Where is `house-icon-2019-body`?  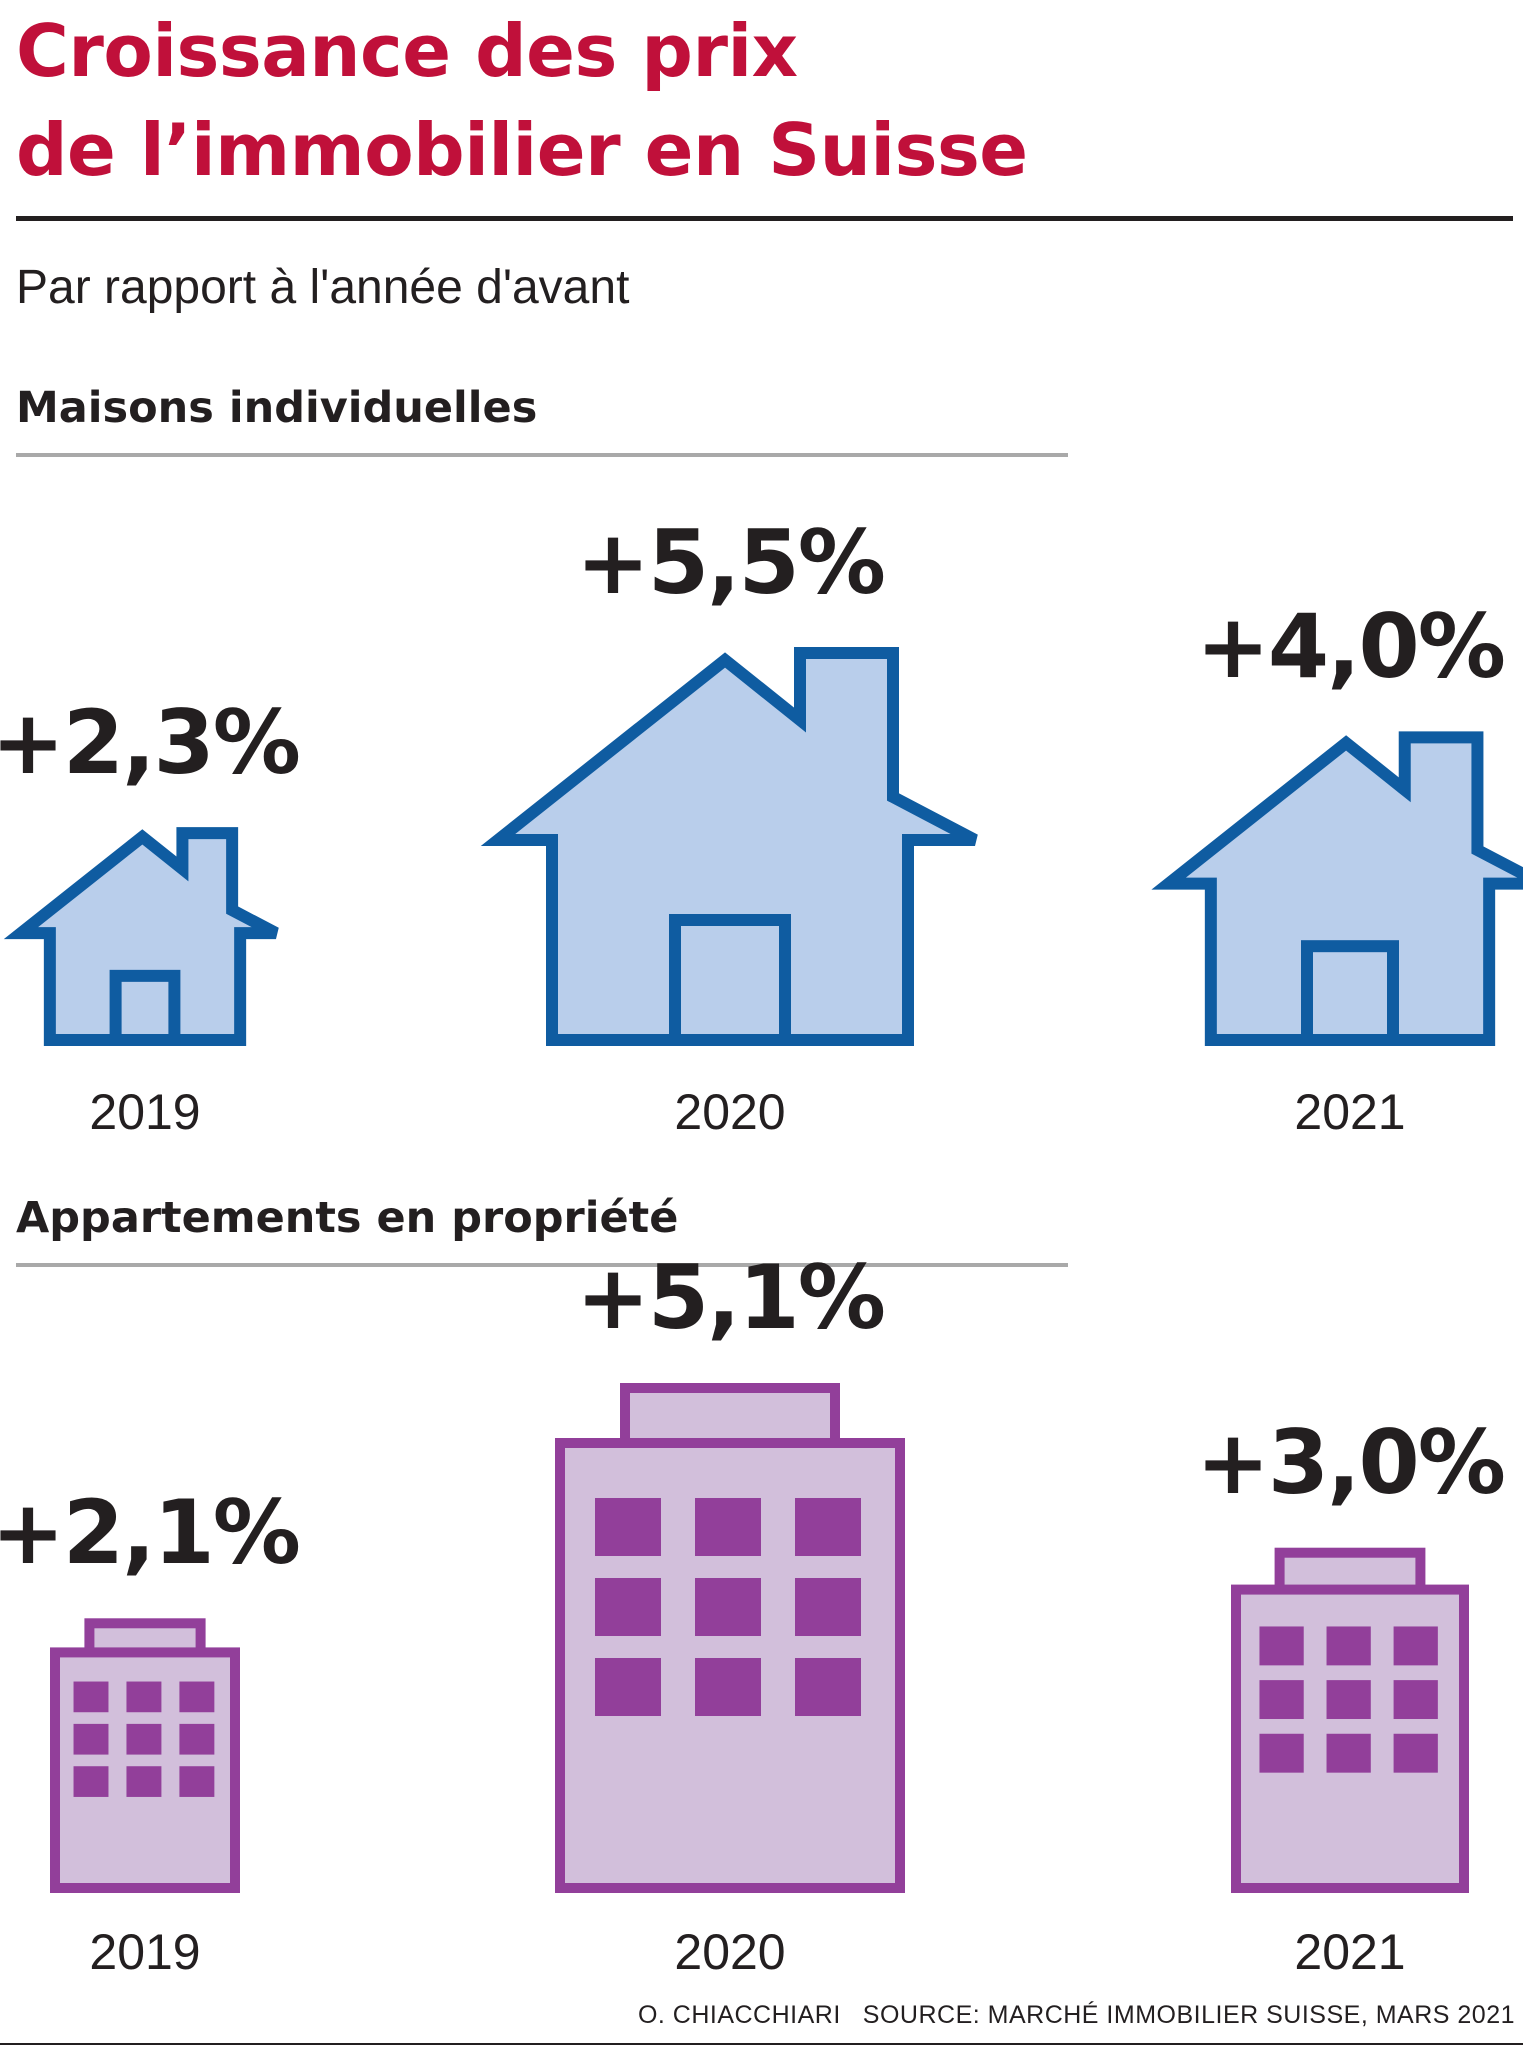 house-icon-2019-body is located at coordinates (141, 937).